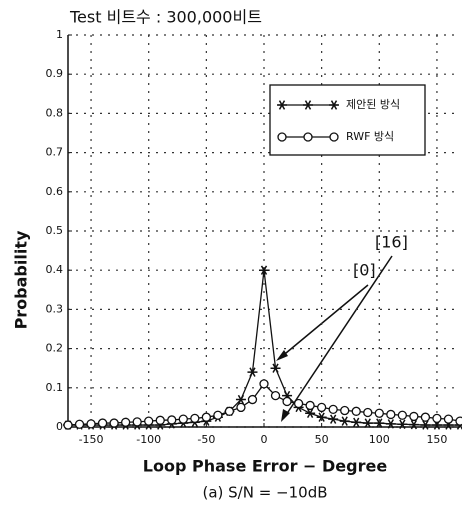  What do you see at coordinates (55, 348) in the screenshot?
I see `y-tick-label: 0.2` at bounding box center [55, 348].